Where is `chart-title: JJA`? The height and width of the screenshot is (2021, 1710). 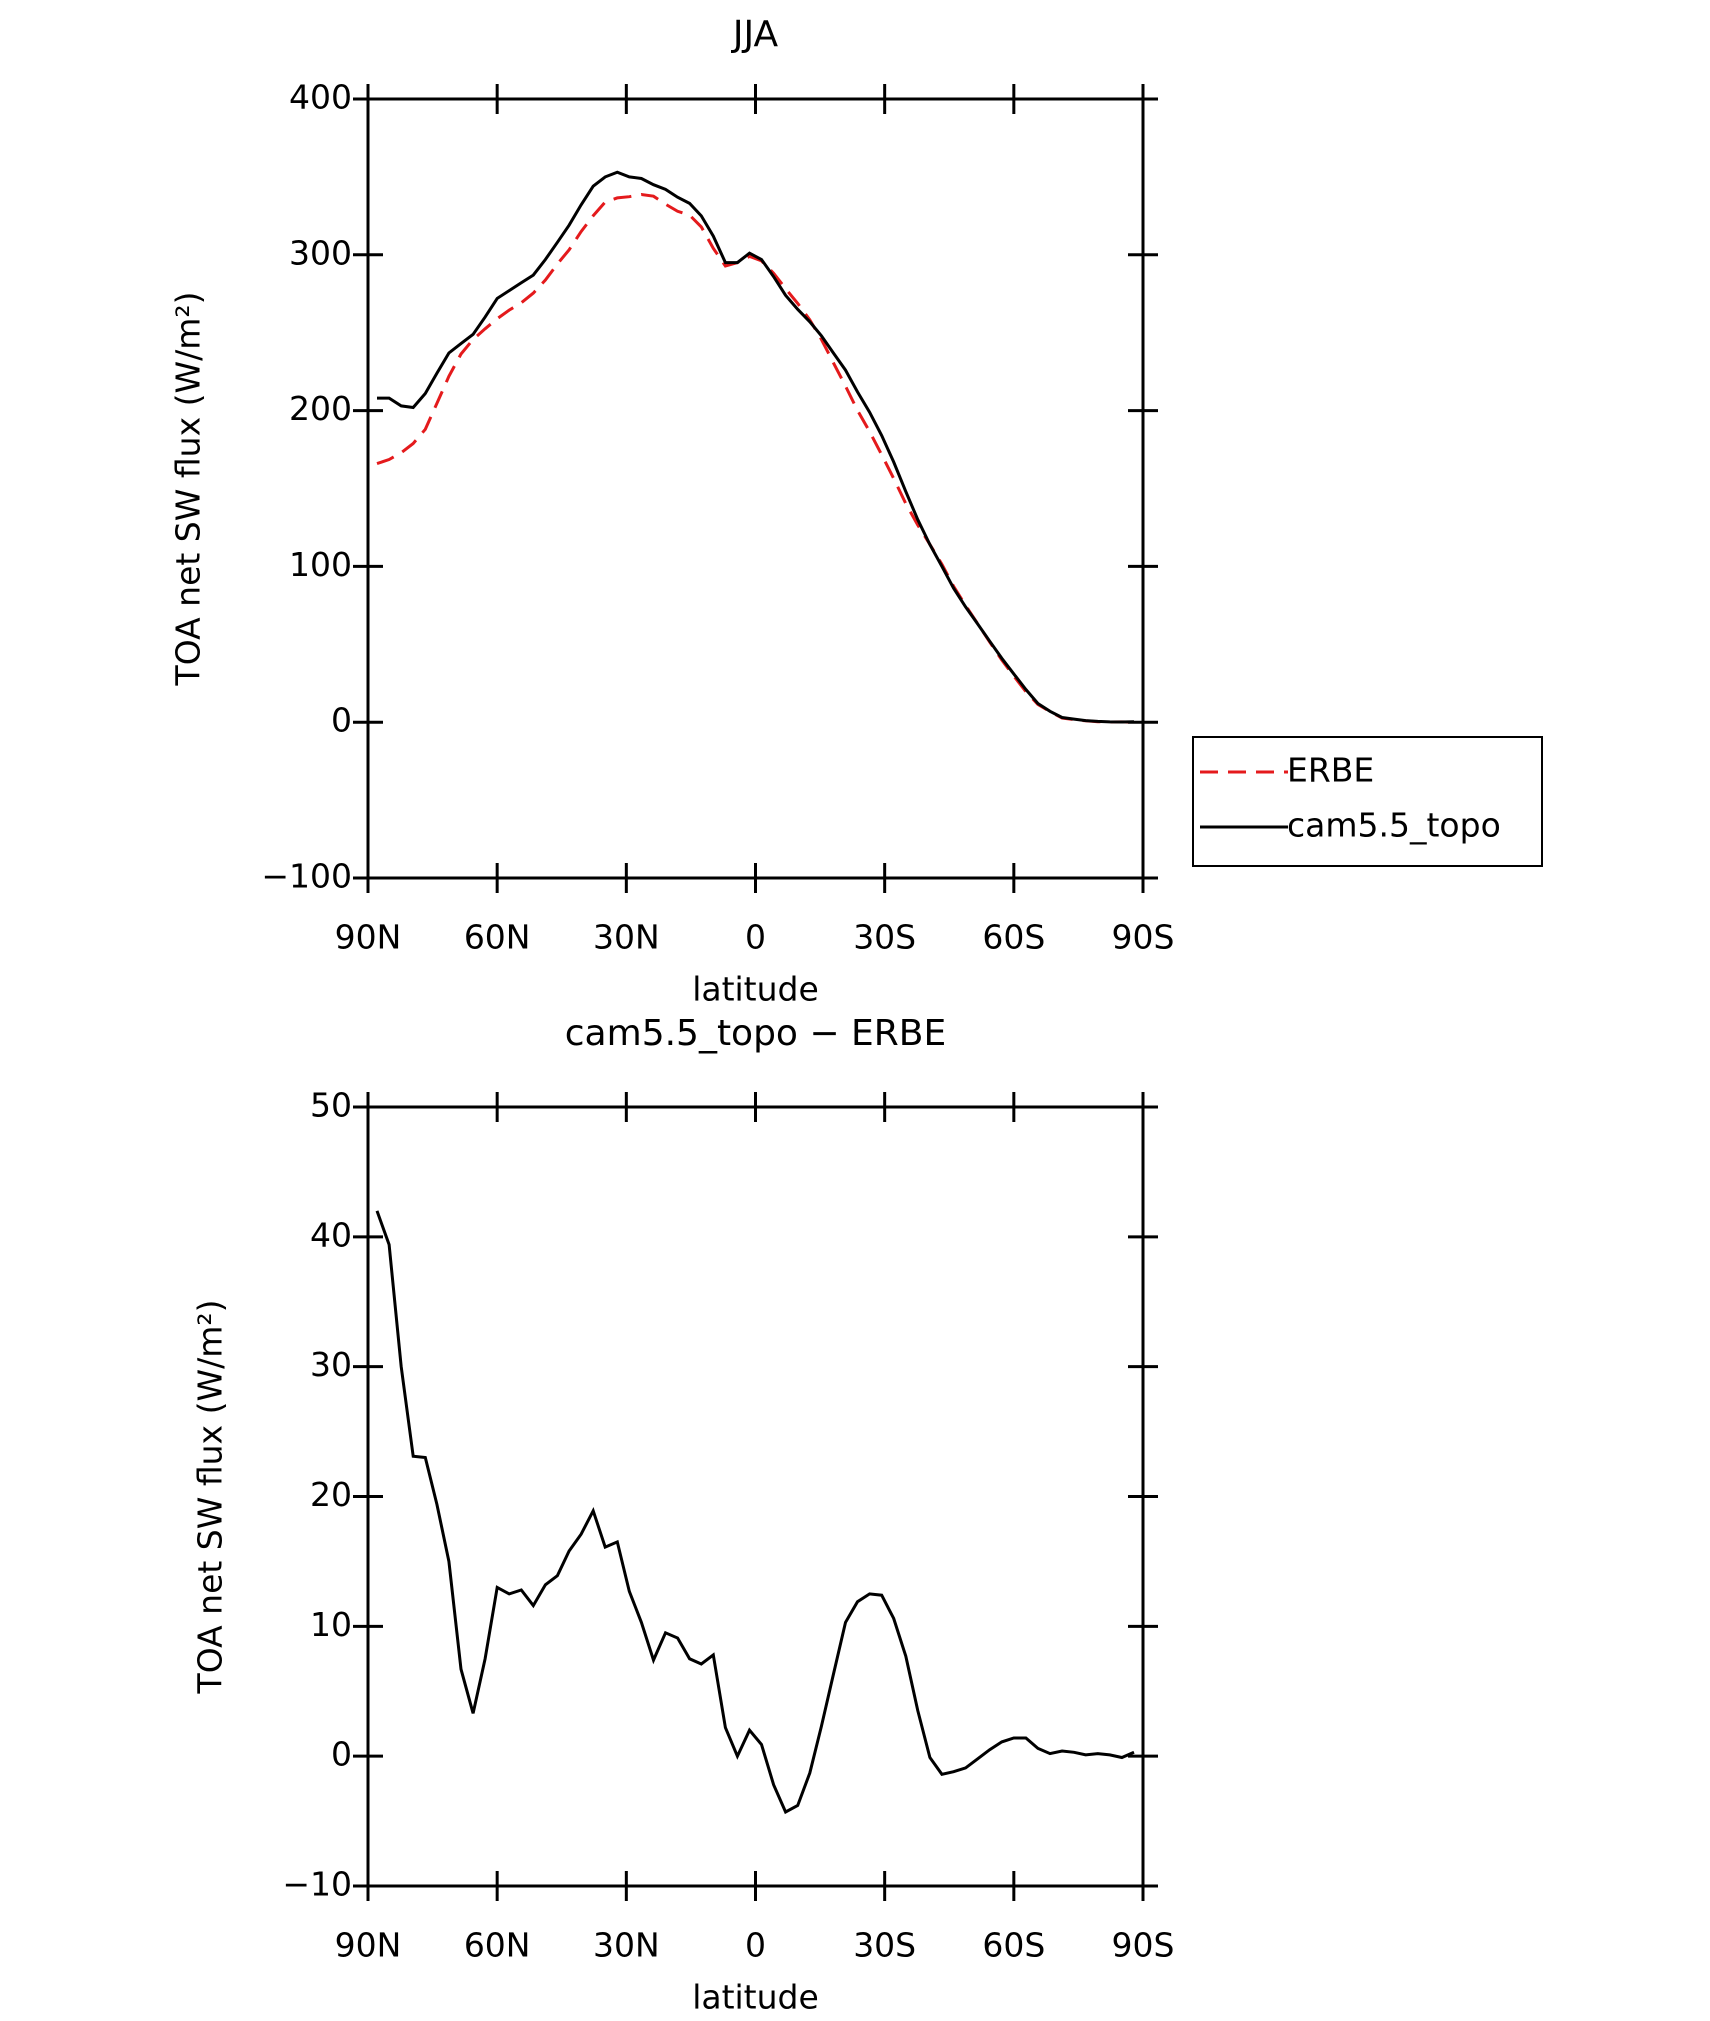
chart-title: JJA is located at coordinates (755, 34).